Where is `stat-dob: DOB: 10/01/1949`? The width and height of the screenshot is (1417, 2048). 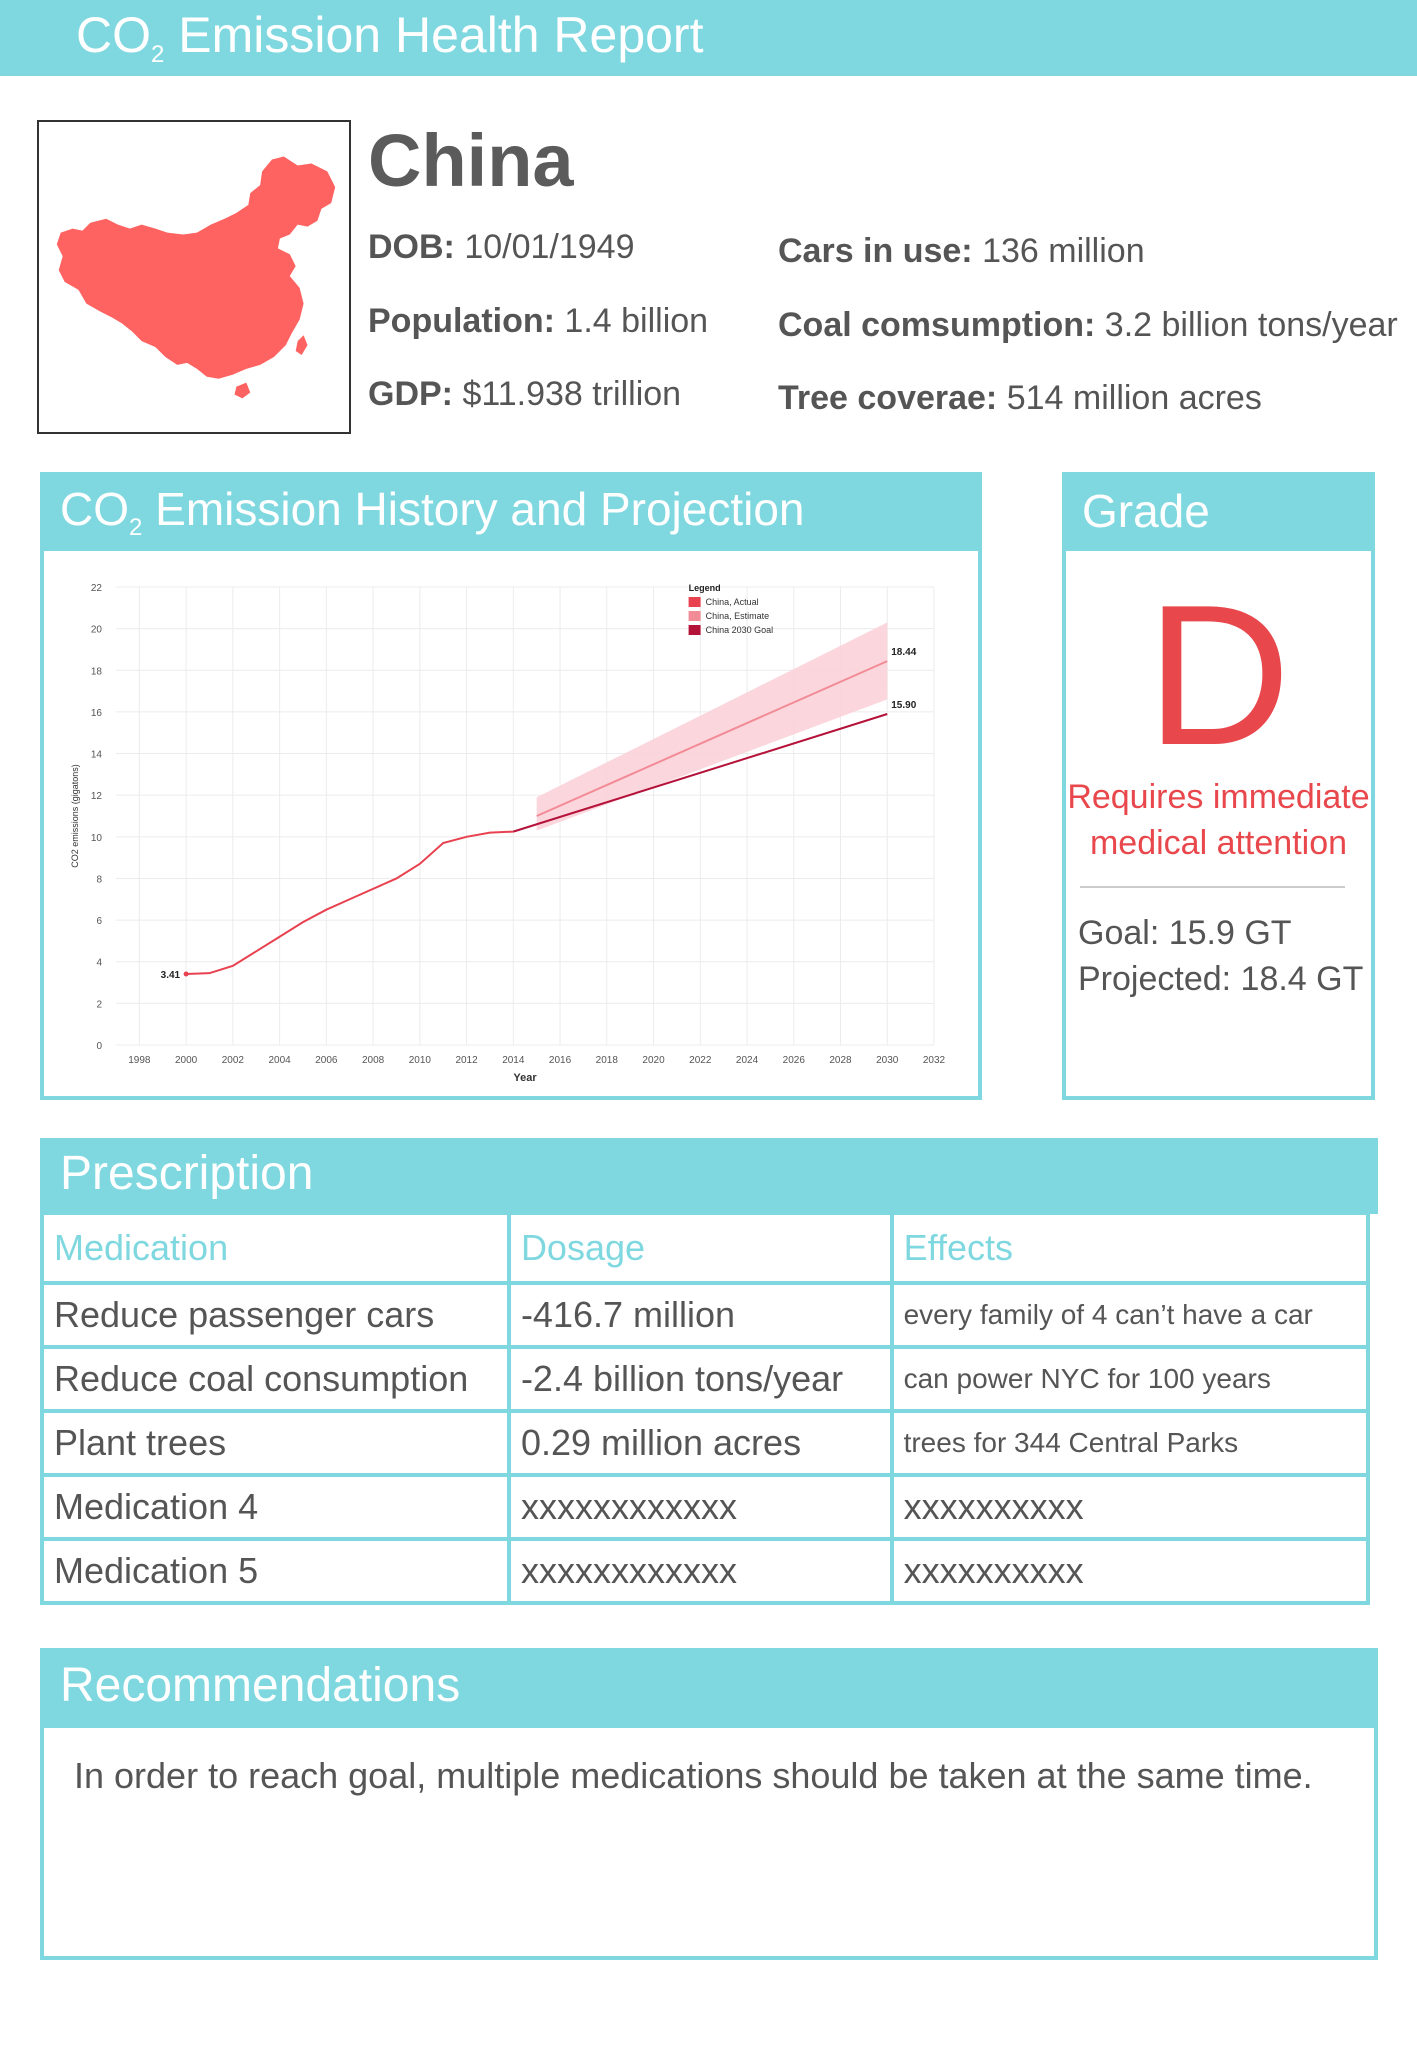 stat-dob: DOB: 10/01/1949 is located at coordinates (501, 247).